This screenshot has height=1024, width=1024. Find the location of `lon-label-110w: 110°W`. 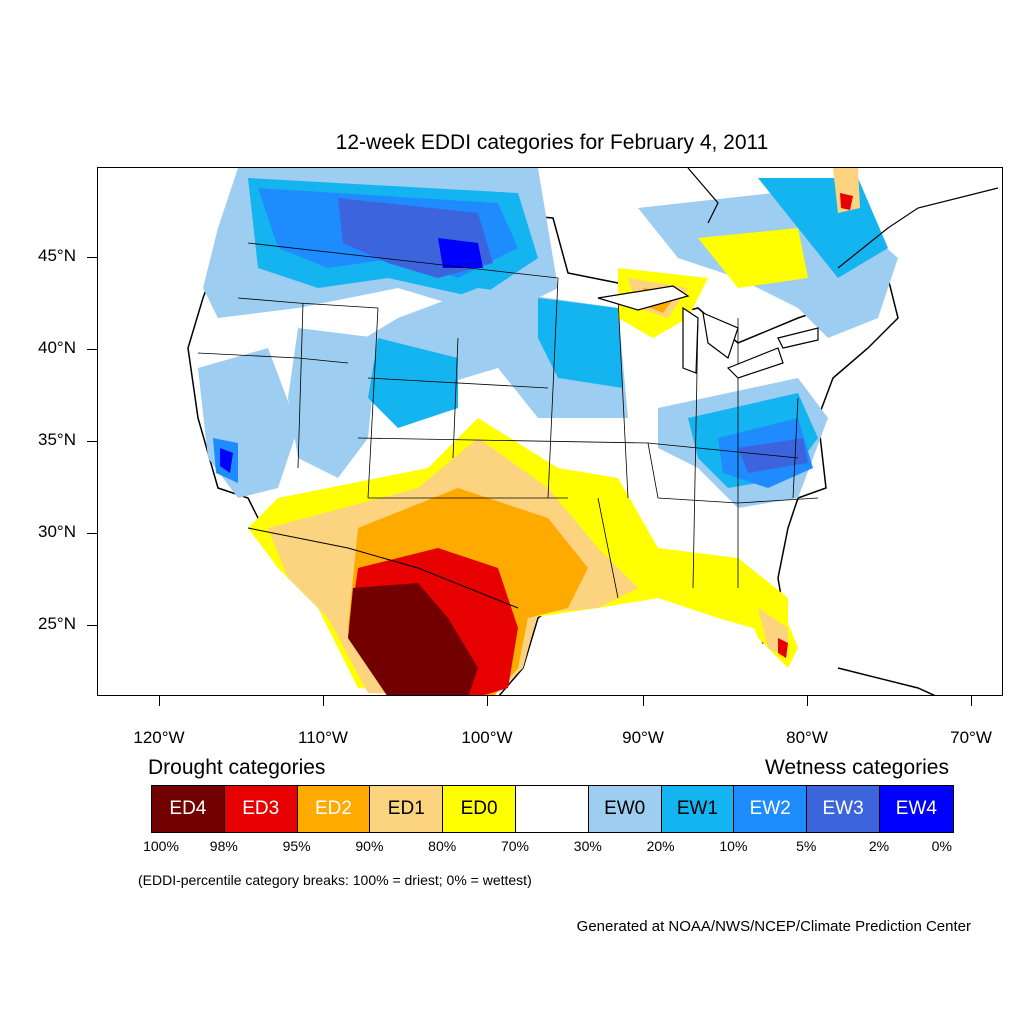

lon-label-110w: 110°W is located at coordinates (323, 737).